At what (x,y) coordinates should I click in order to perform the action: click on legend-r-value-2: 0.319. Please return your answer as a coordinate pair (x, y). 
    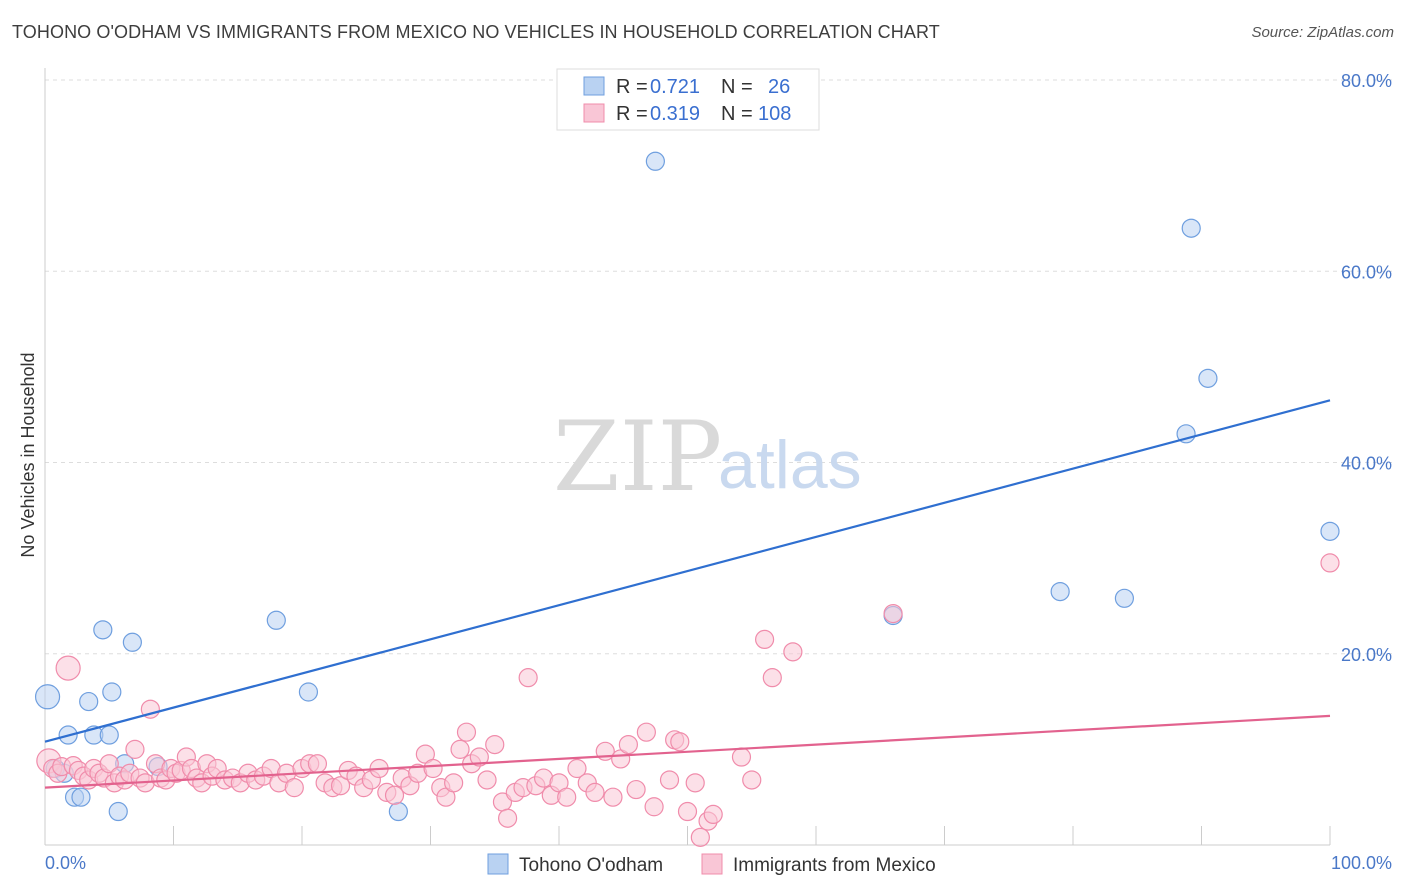
    Looking at the image, I should click on (675, 114).